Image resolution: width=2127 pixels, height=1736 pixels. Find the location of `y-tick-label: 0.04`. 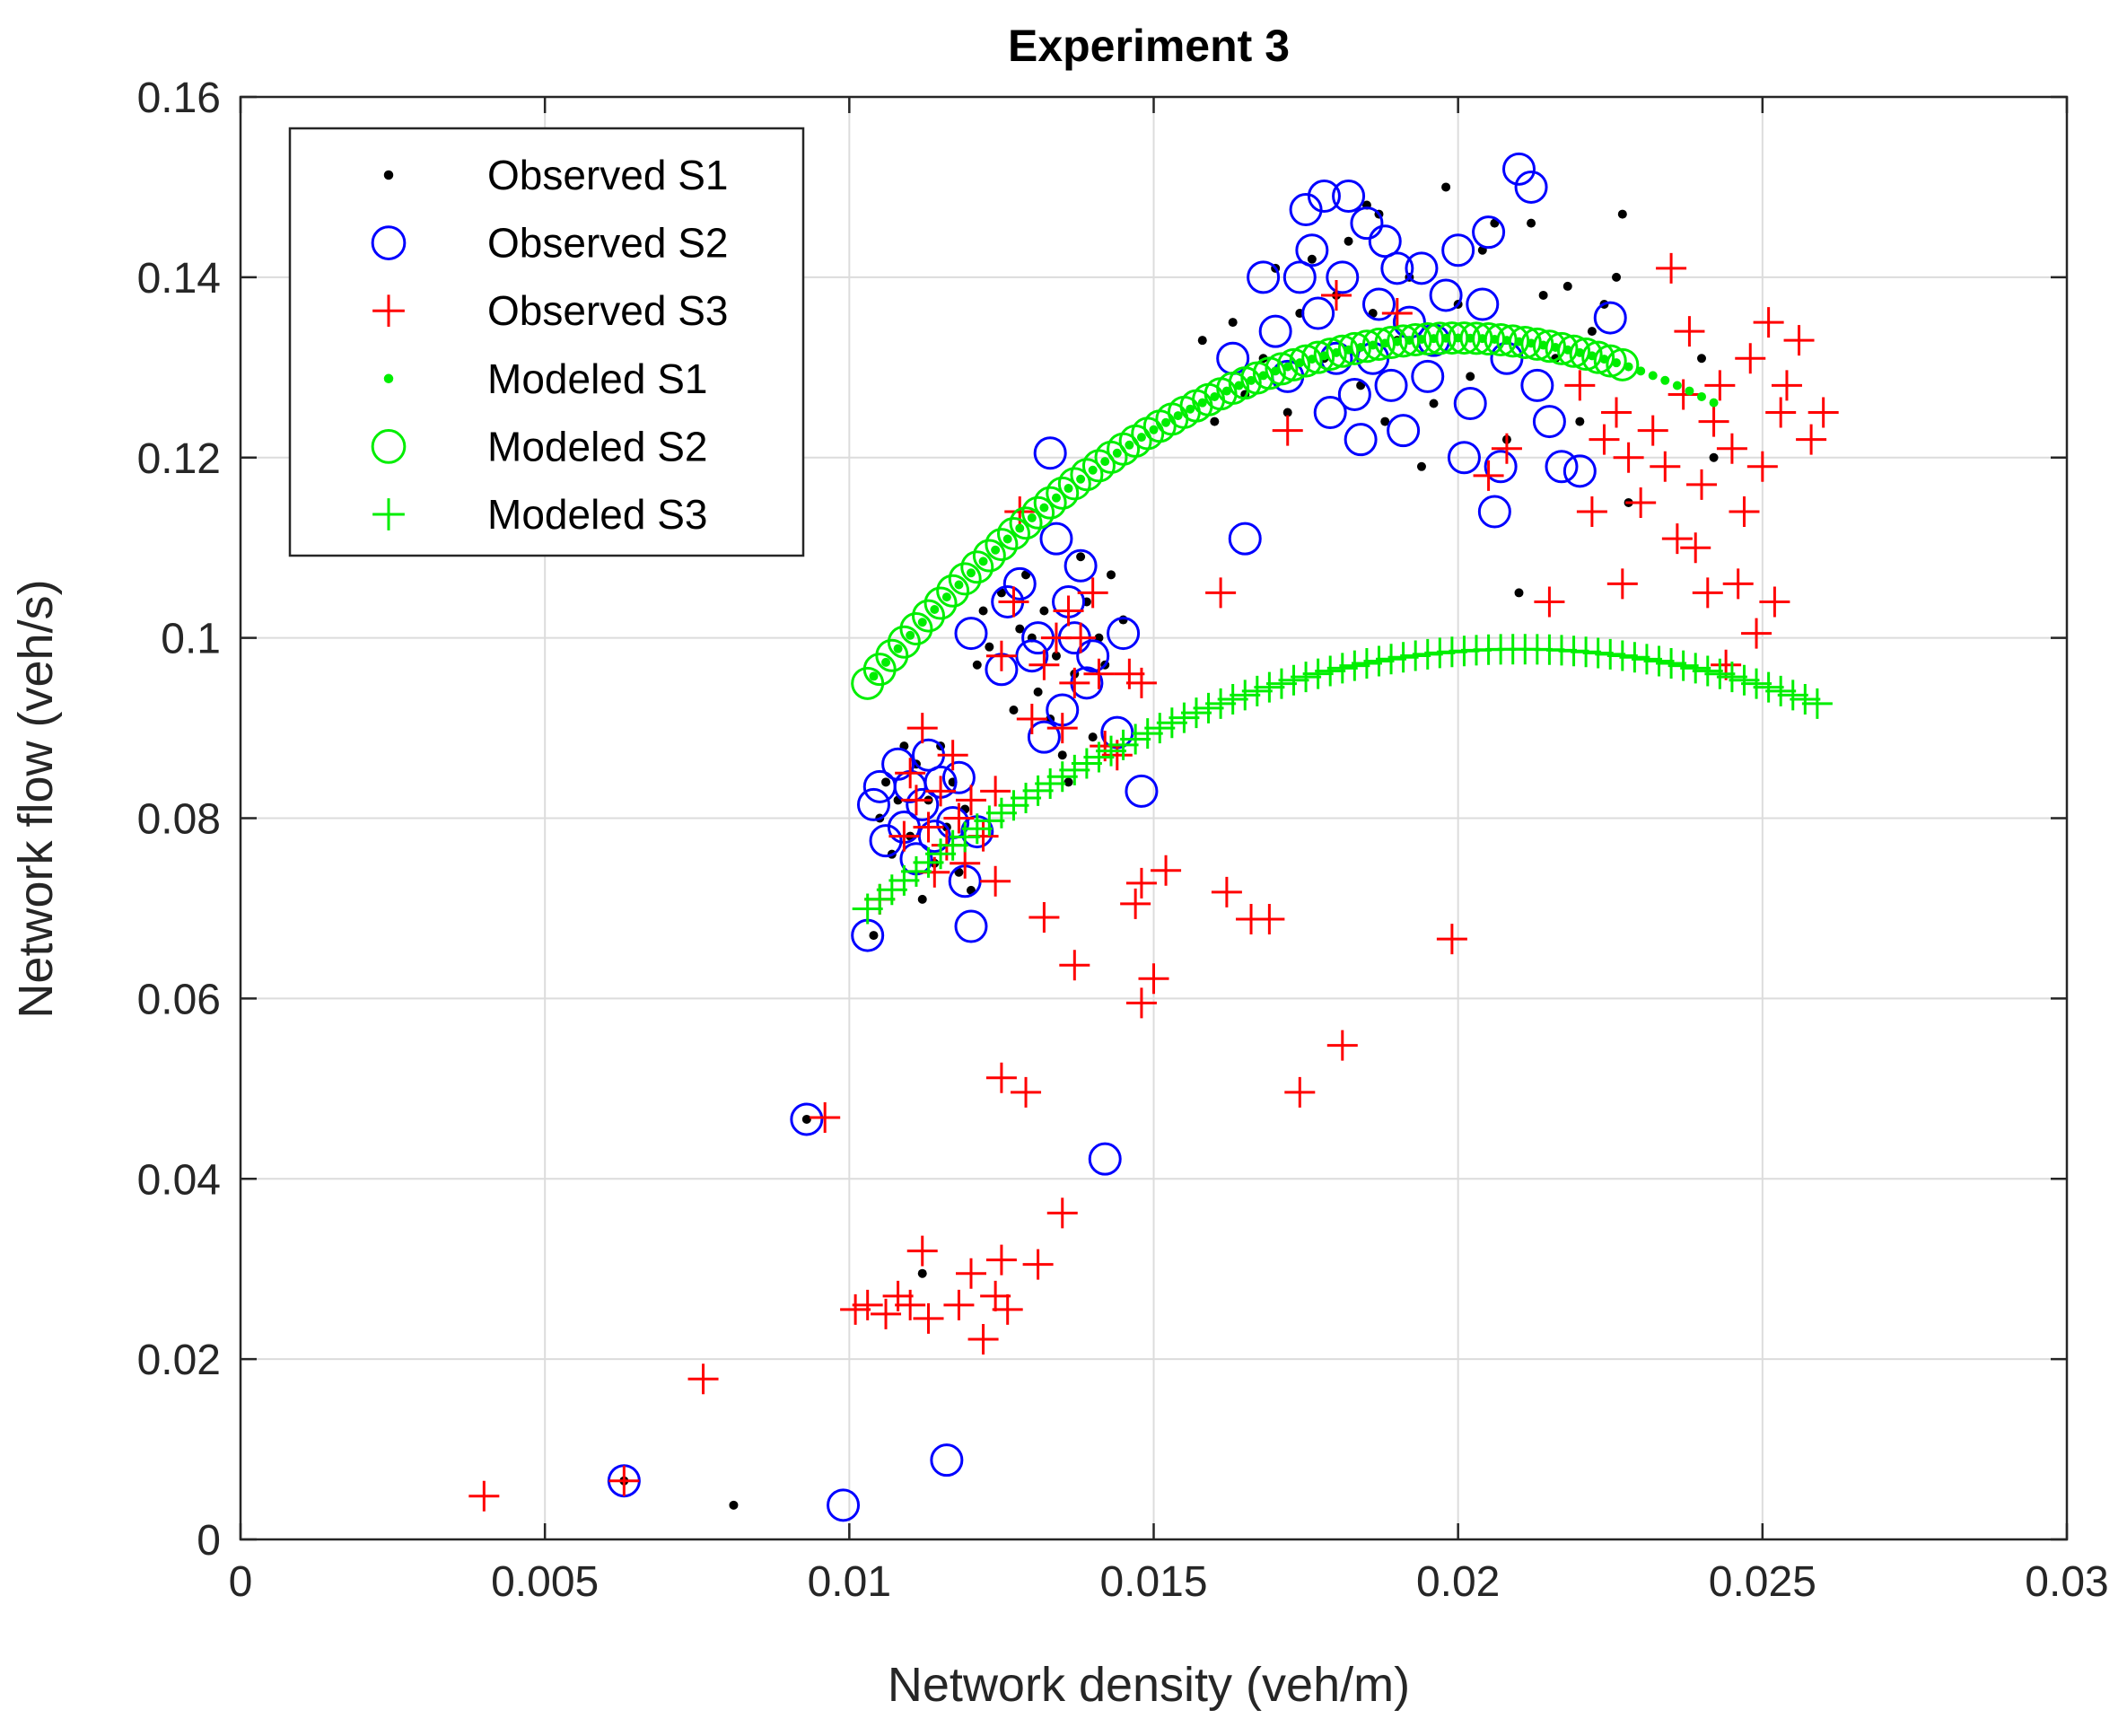

y-tick-label: 0.04 is located at coordinates (179, 1180).